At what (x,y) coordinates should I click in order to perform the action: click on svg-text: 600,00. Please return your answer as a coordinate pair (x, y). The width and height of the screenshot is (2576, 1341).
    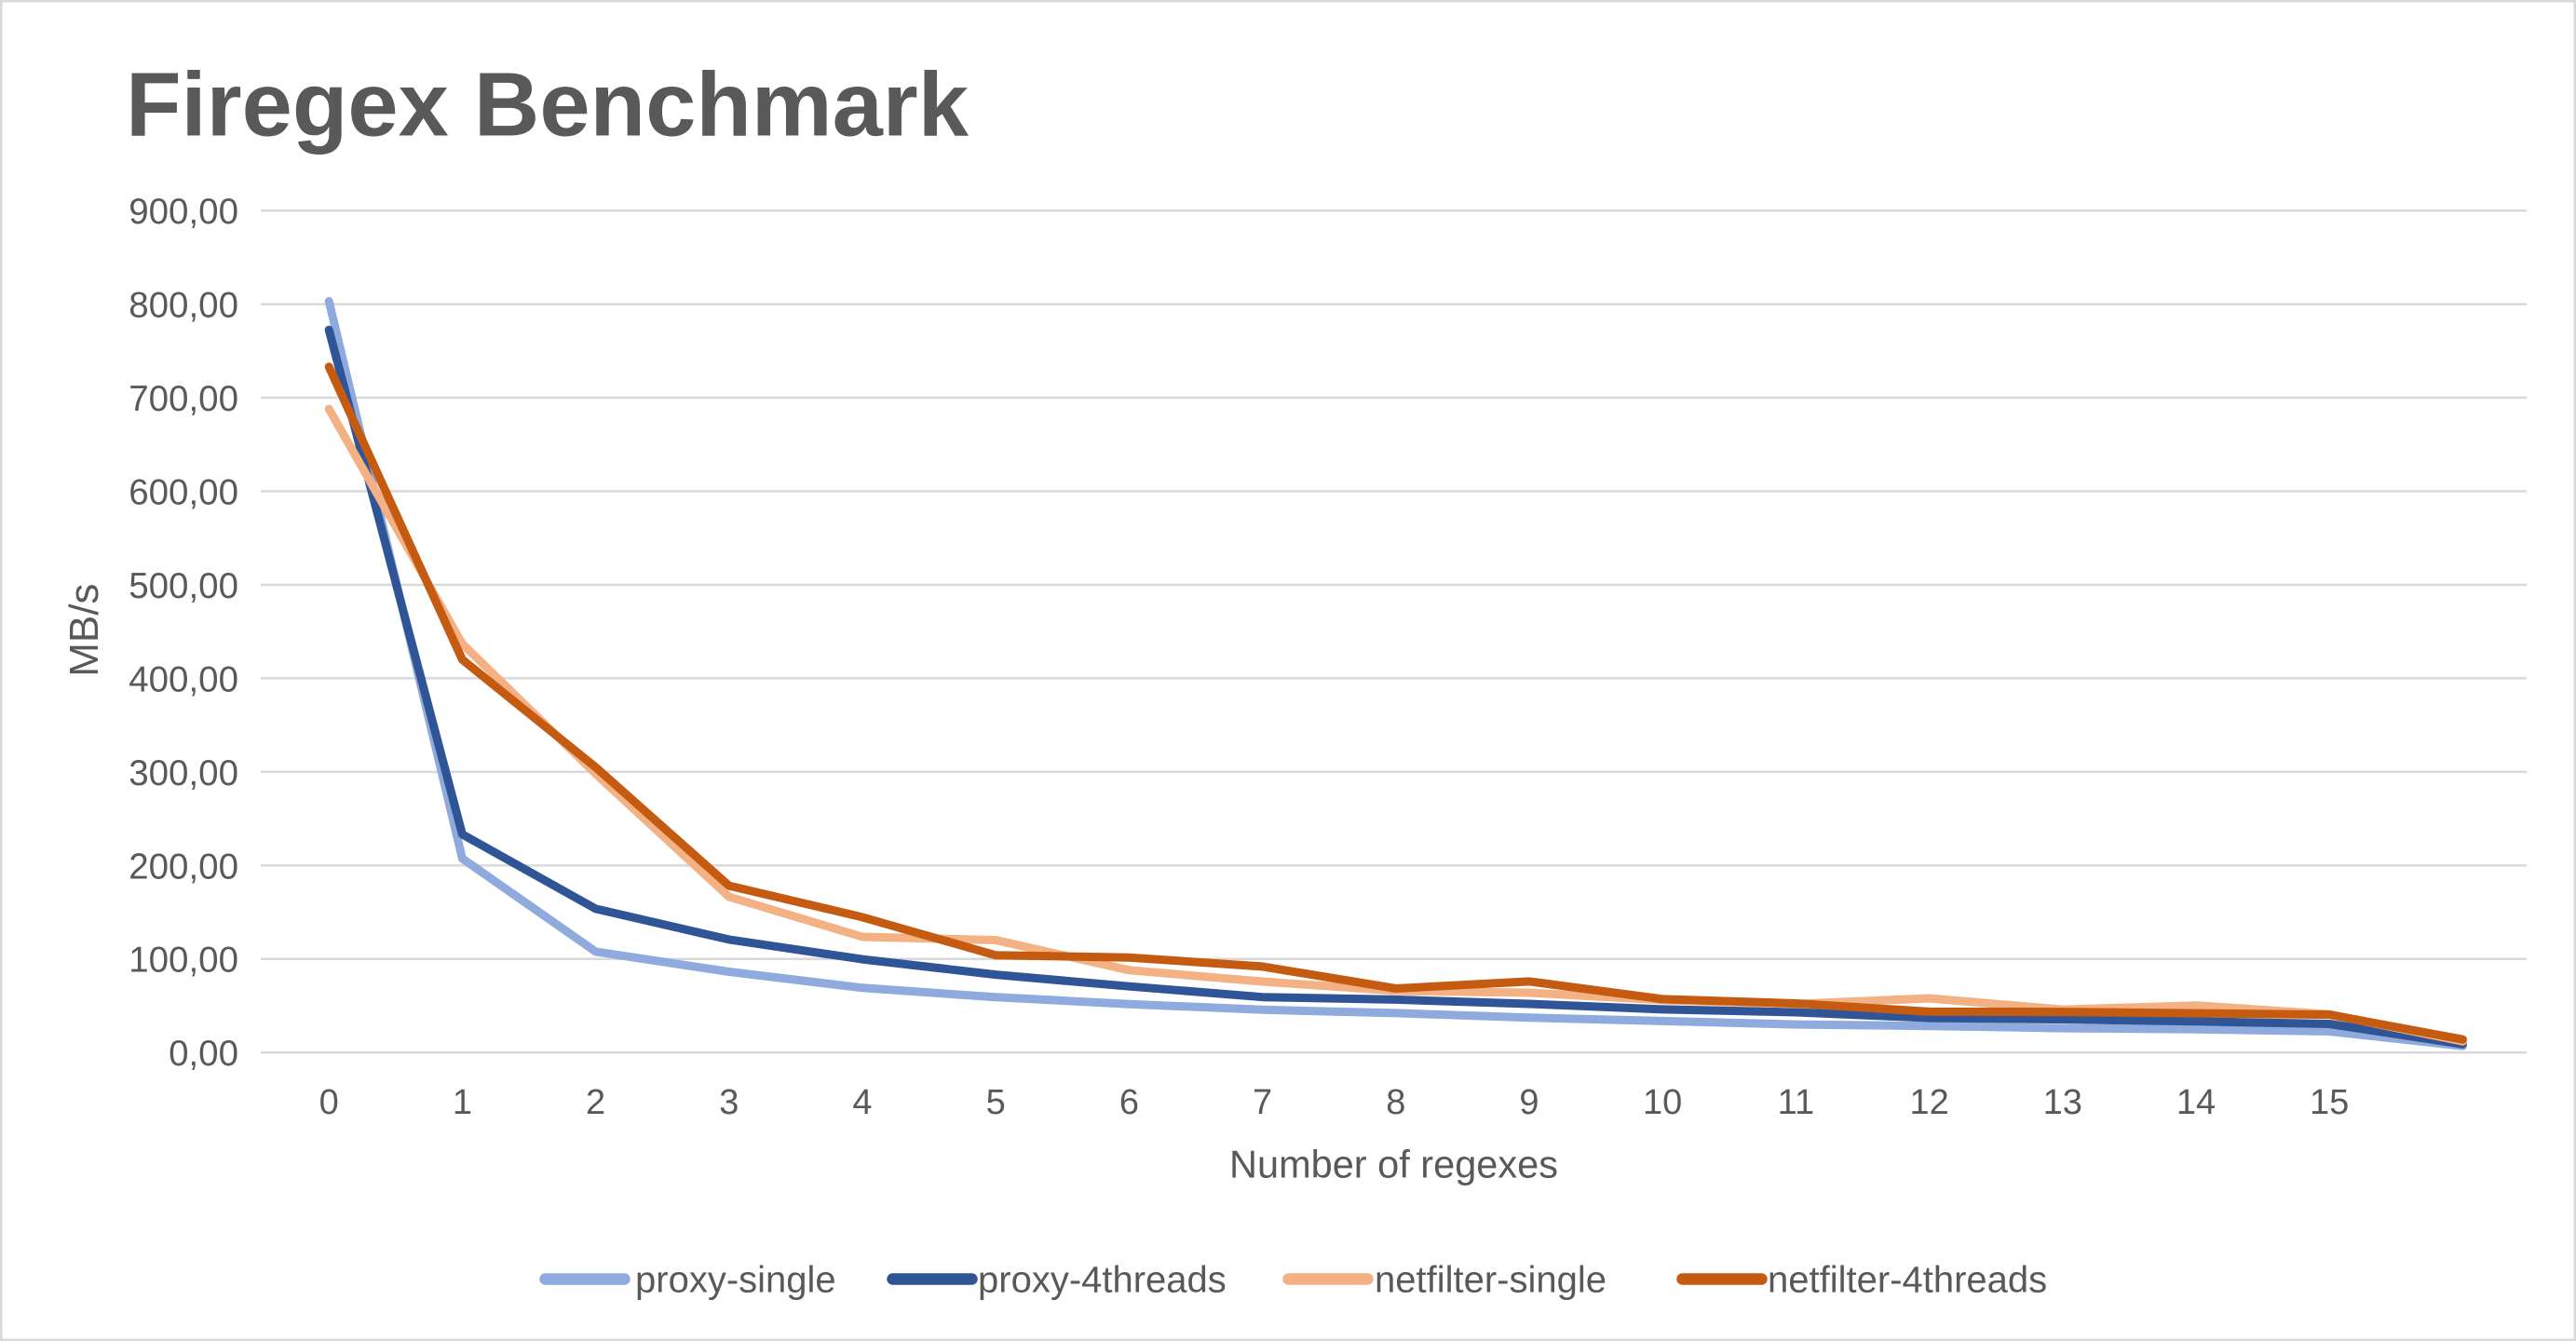
    Looking at the image, I should click on (183, 492).